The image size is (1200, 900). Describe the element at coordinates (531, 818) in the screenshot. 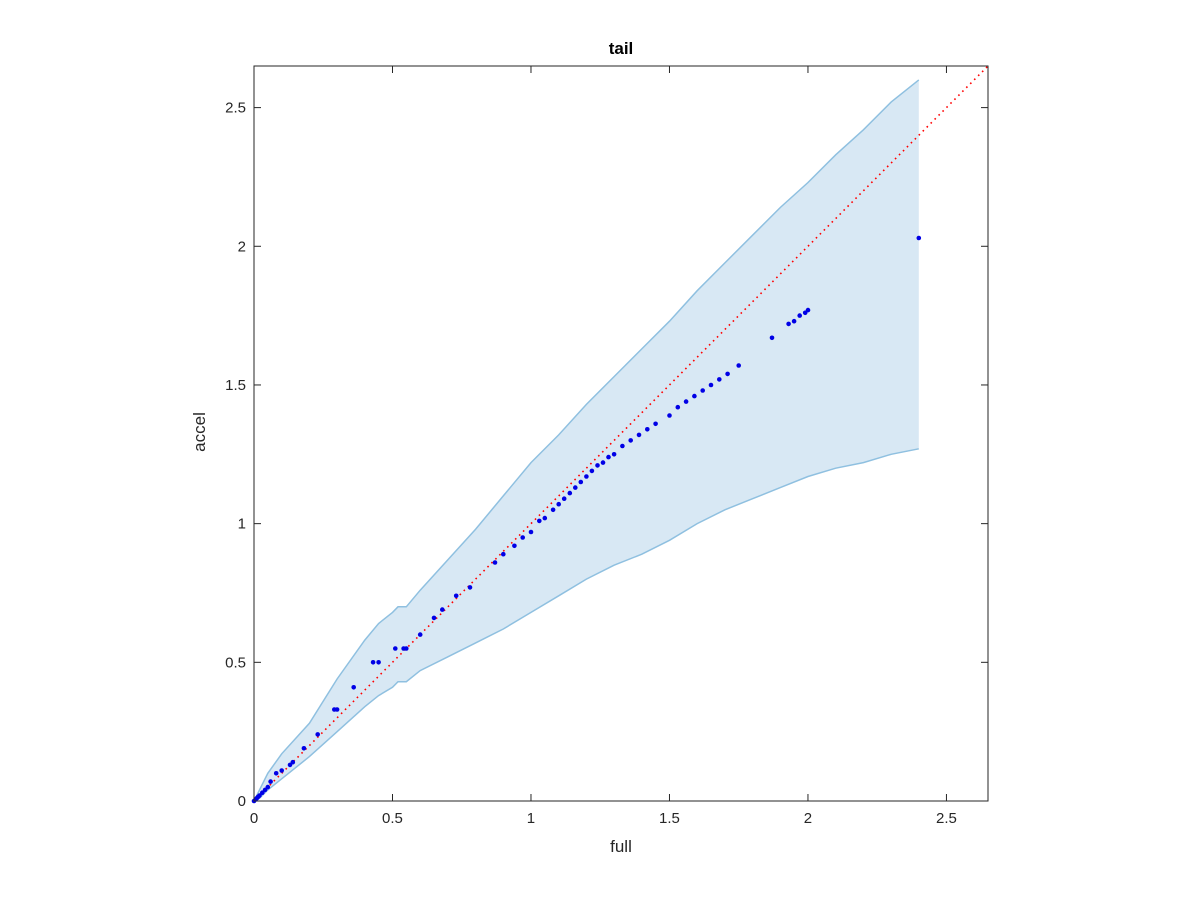

I see `x-tick-label: 1` at that location.